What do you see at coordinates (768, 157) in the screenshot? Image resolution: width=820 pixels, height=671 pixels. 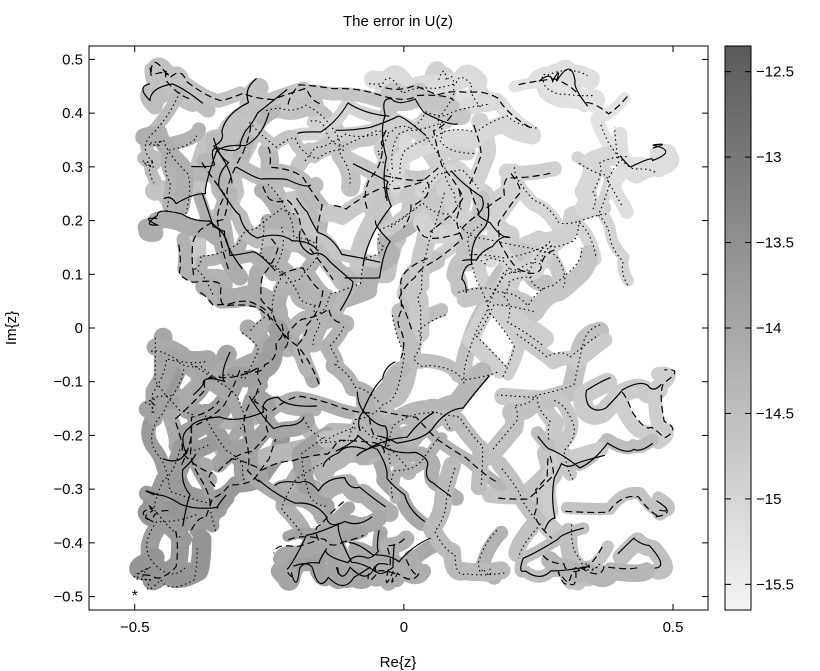 I see `colorbar-tick-label: −13` at bounding box center [768, 157].